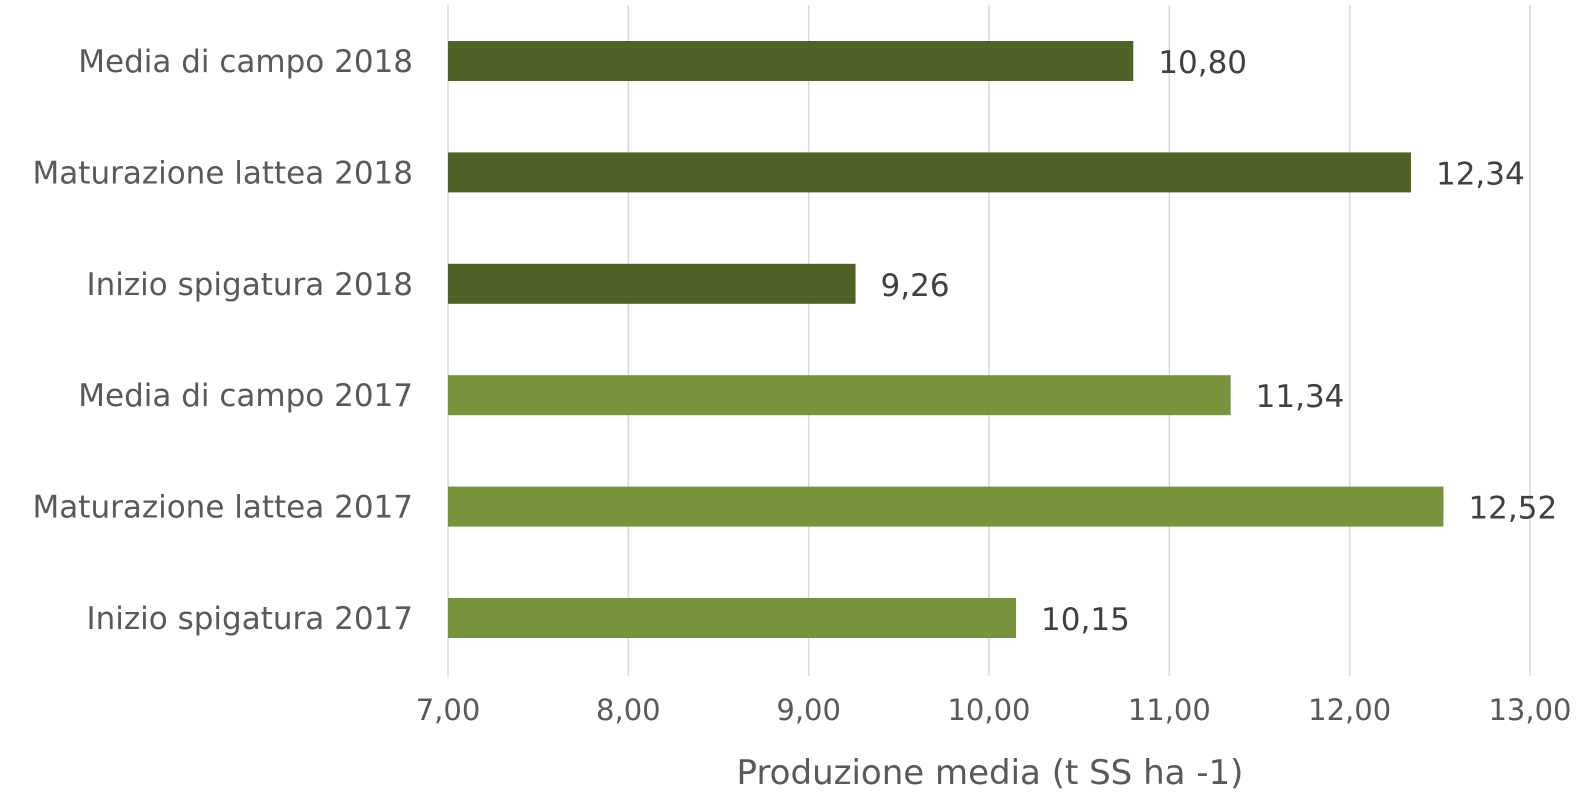 The width and height of the screenshot is (1596, 806). I want to click on data-label: 11,34, so click(1300, 397).